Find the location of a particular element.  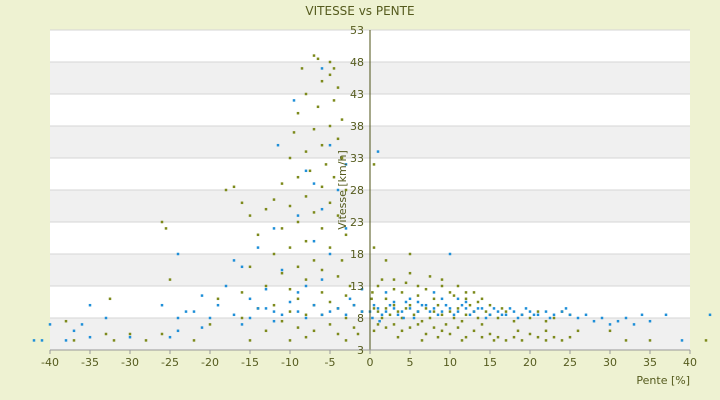

x-tick-label: 0 is located at coordinates (370, 362).